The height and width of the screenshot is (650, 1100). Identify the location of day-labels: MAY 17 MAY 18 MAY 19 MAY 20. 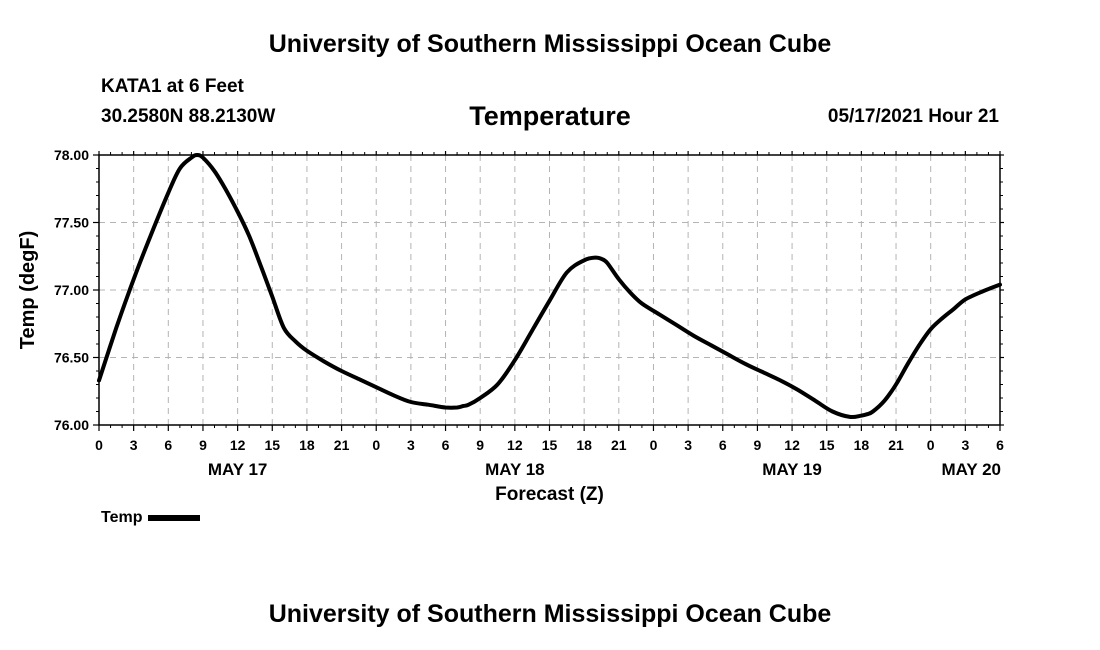
(604, 469).